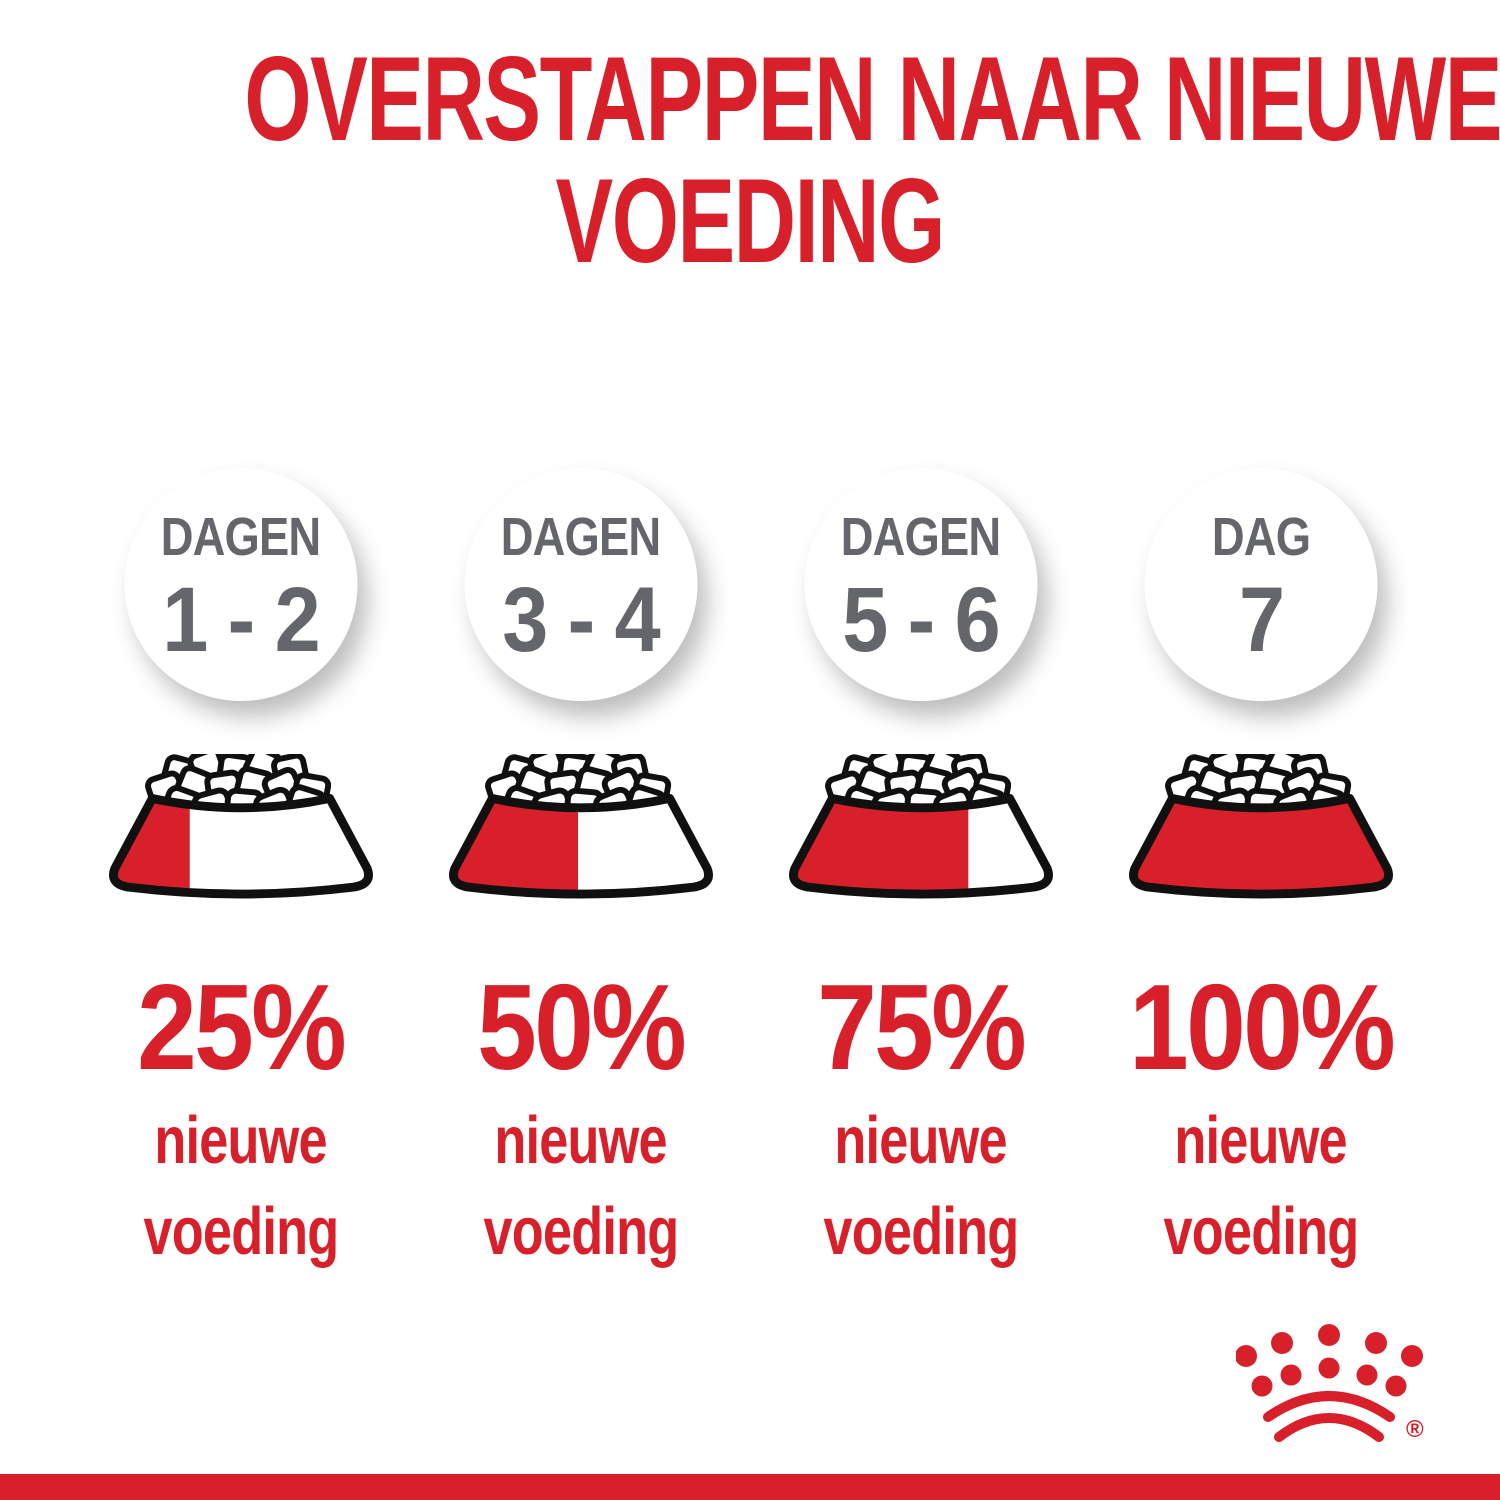  Describe the element at coordinates (750, 1487) in the screenshot. I see `footer-red-bar` at that location.